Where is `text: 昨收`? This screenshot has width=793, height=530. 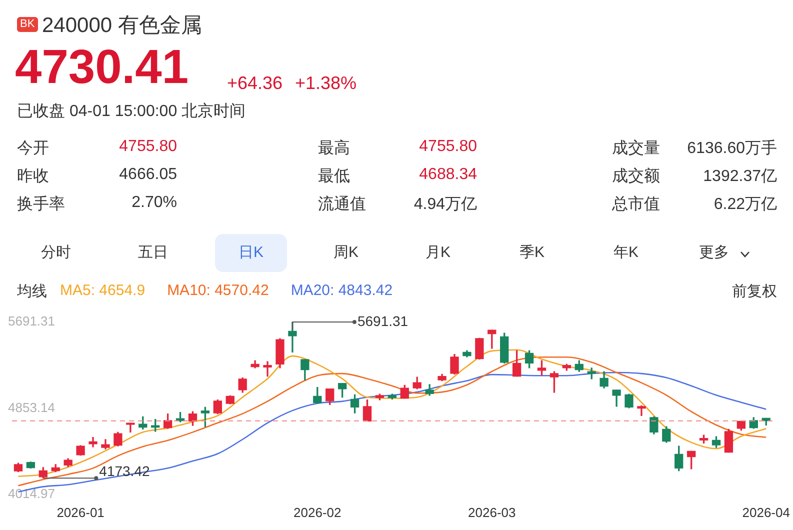 text: 昨收 is located at coordinates (33, 177).